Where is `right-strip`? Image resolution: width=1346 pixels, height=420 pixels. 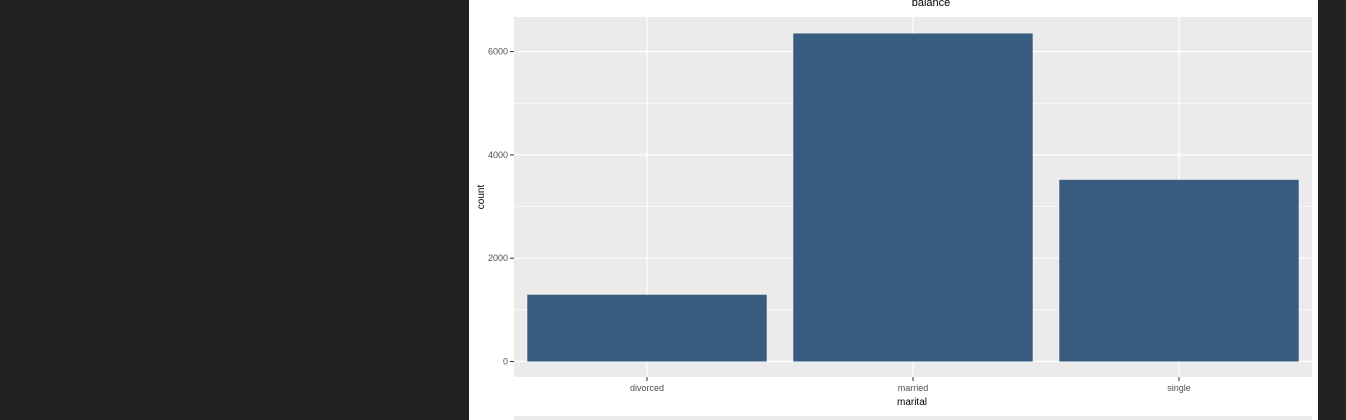 right-strip is located at coordinates (1332, 210).